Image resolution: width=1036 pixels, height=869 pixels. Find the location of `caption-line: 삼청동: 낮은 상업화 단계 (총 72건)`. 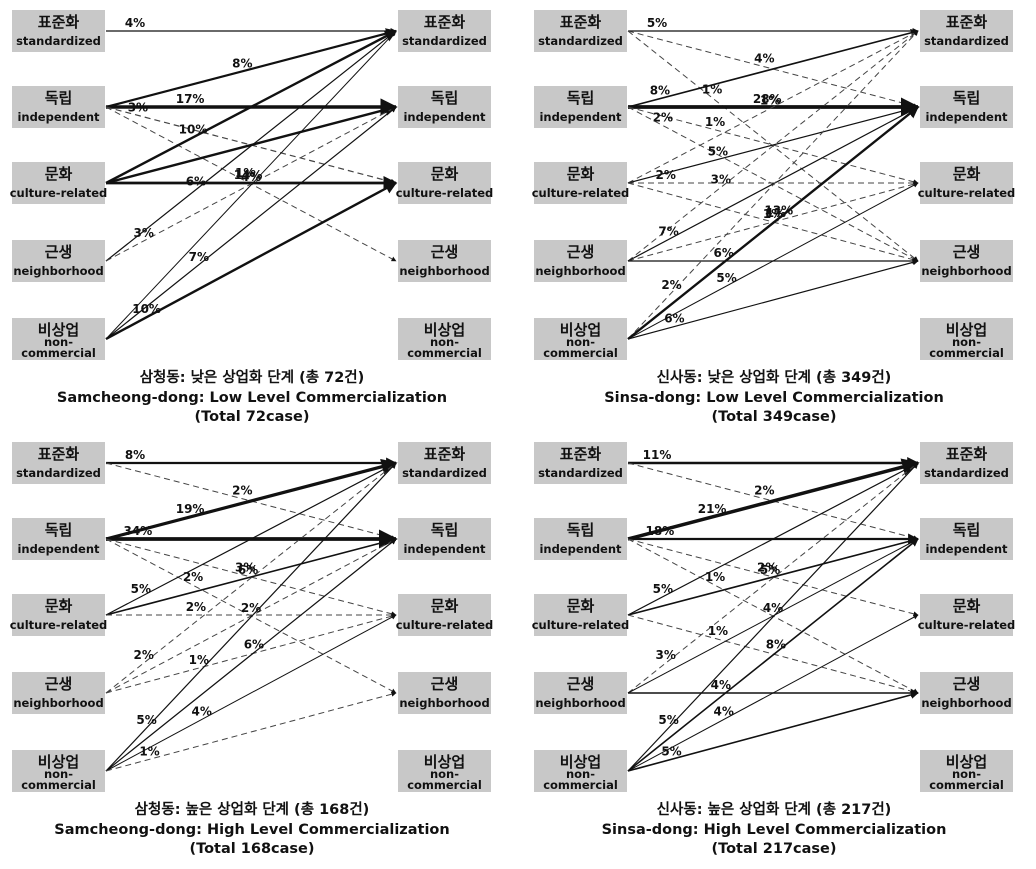

caption-line: 삼청동: 낮은 상업화 단계 (총 72건) is located at coordinates (252, 377).